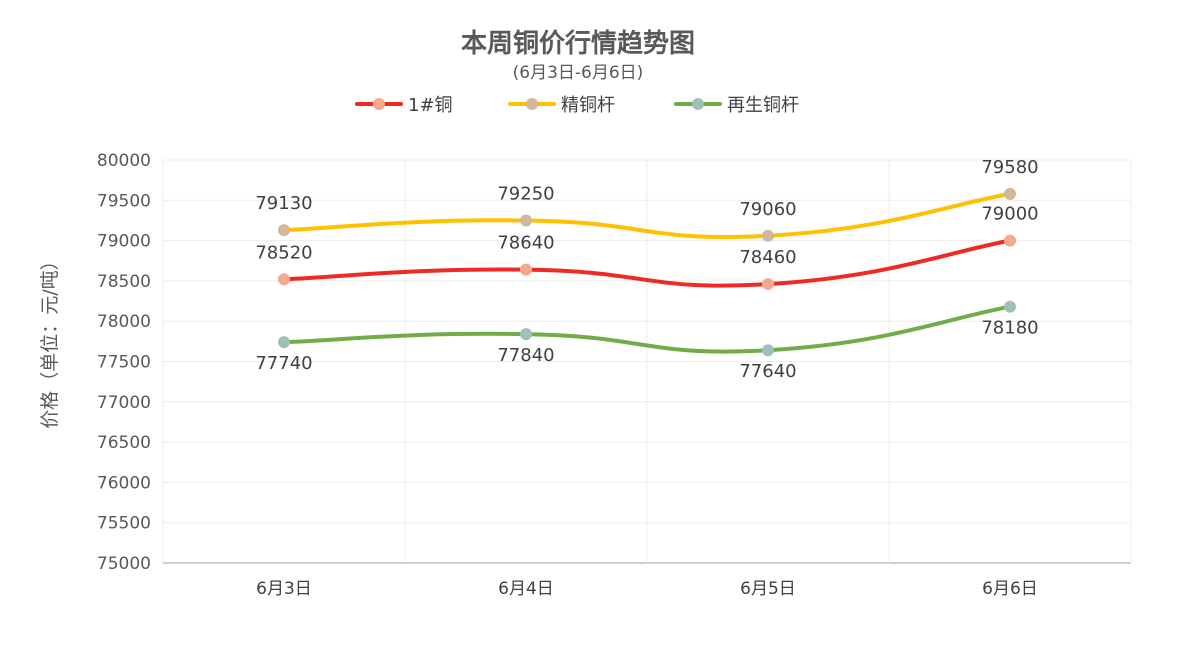 The width and height of the screenshot is (1180, 650). What do you see at coordinates (124, 322) in the screenshot?
I see `y-tick-label: 78000` at bounding box center [124, 322].